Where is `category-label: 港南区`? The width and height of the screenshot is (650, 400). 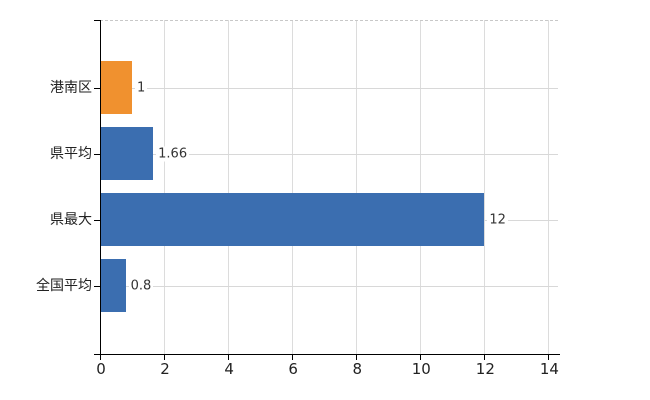 category-label: 港南区 is located at coordinates (71, 88).